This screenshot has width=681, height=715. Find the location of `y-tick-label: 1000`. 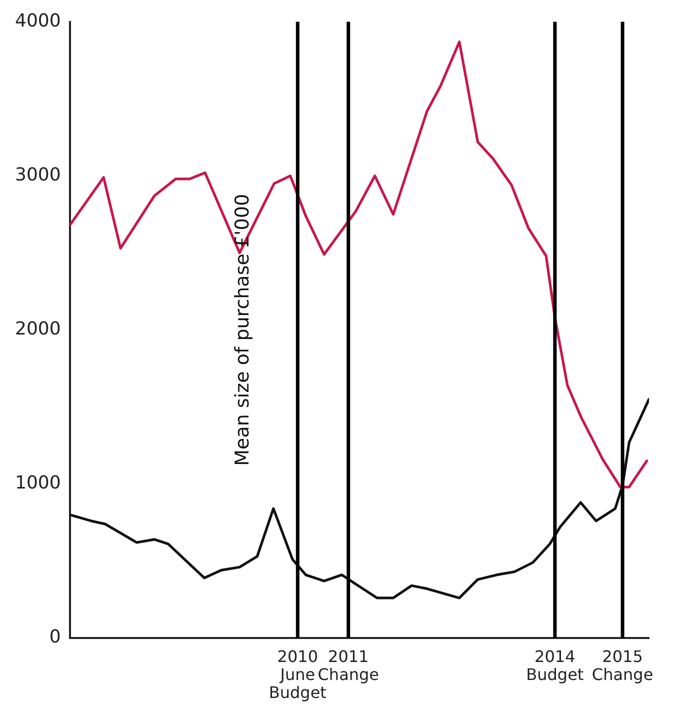

y-tick-label: 1000 is located at coordinates (37, 483).